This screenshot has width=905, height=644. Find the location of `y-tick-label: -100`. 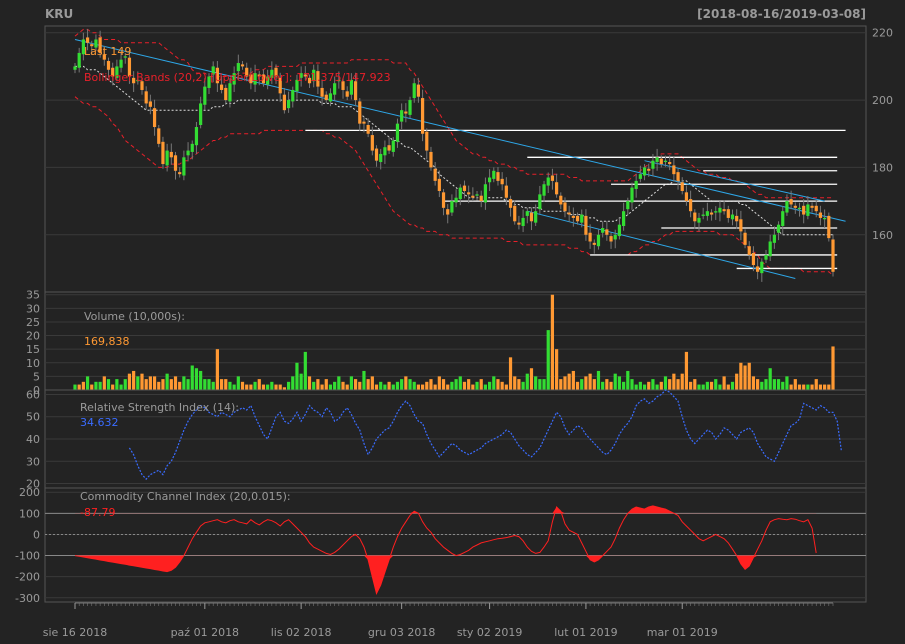

y-tick-label: -100 is located at coordinates (27, 556).